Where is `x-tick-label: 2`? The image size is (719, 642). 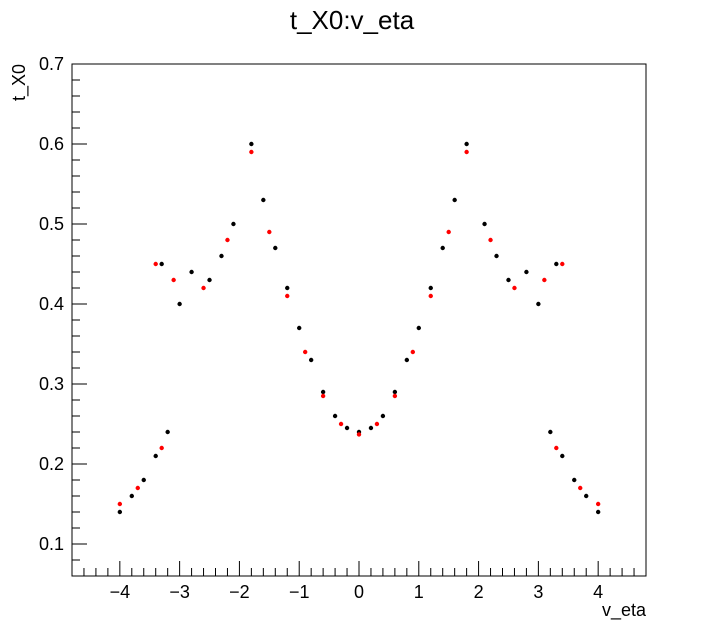
x-tick-label: 2 is located at coordinates (479, 592).